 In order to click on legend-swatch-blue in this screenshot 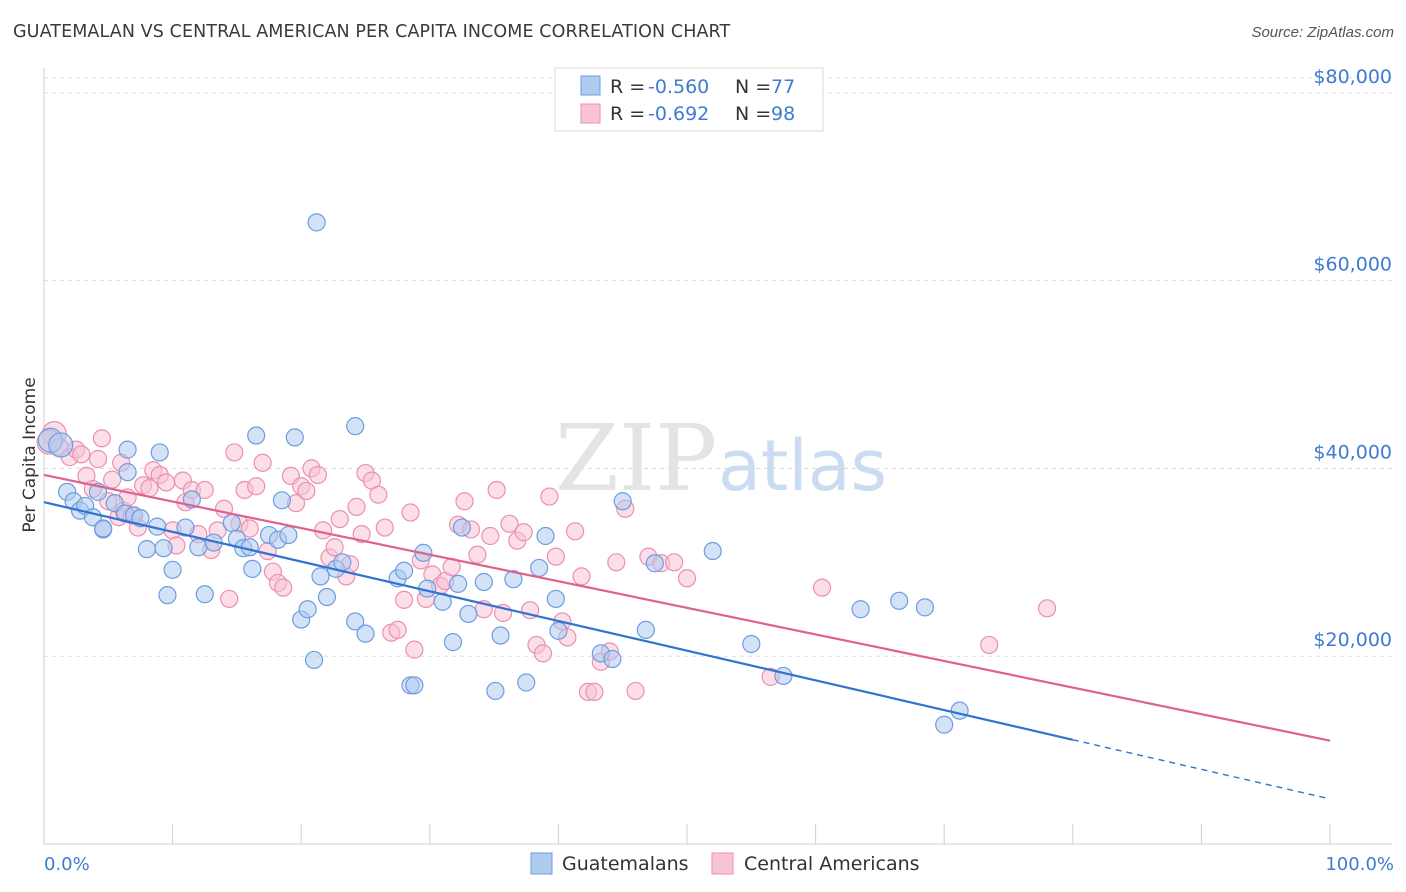, I will do `click(590, 85)`.